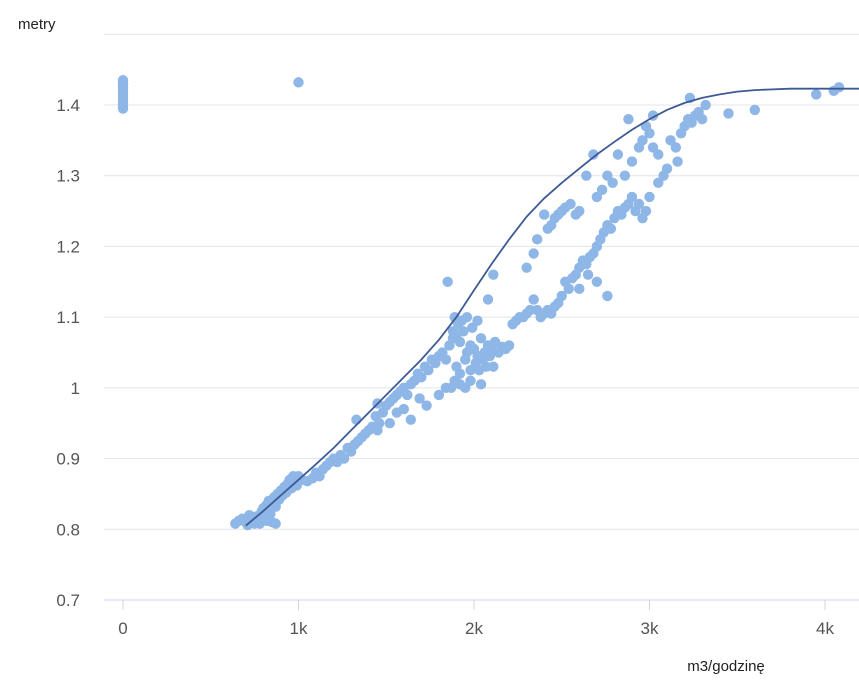 The width and height of the screenshot is (859, 700). Describe the element at coordinates (825, 628) in the screenshot. I see `x-tick-label: 4k` at that location.